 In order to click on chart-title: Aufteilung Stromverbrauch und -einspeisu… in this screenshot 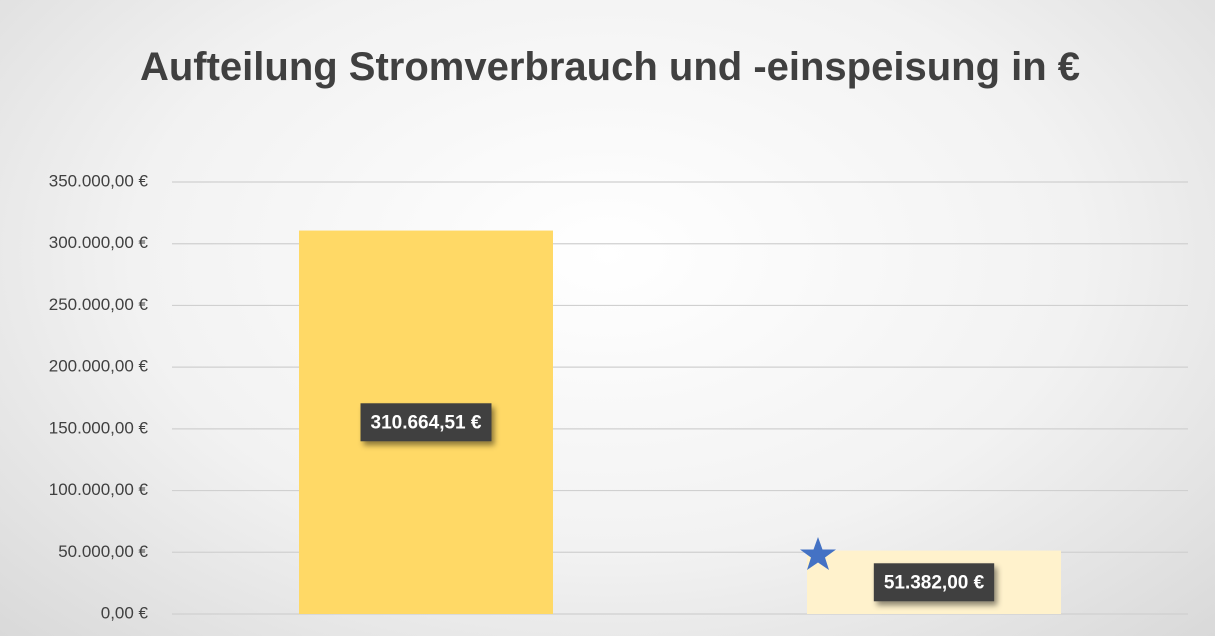, I will do `click(610, 67)`.